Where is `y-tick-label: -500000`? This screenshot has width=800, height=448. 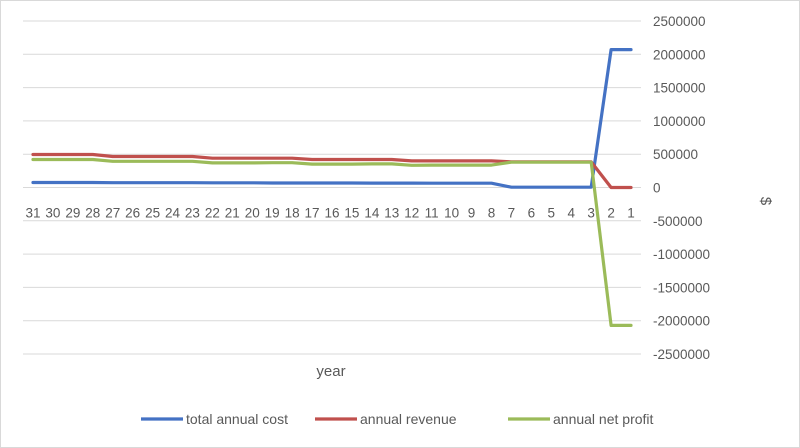
y-tick-label: -500000 is located at coordinates (678, 221).